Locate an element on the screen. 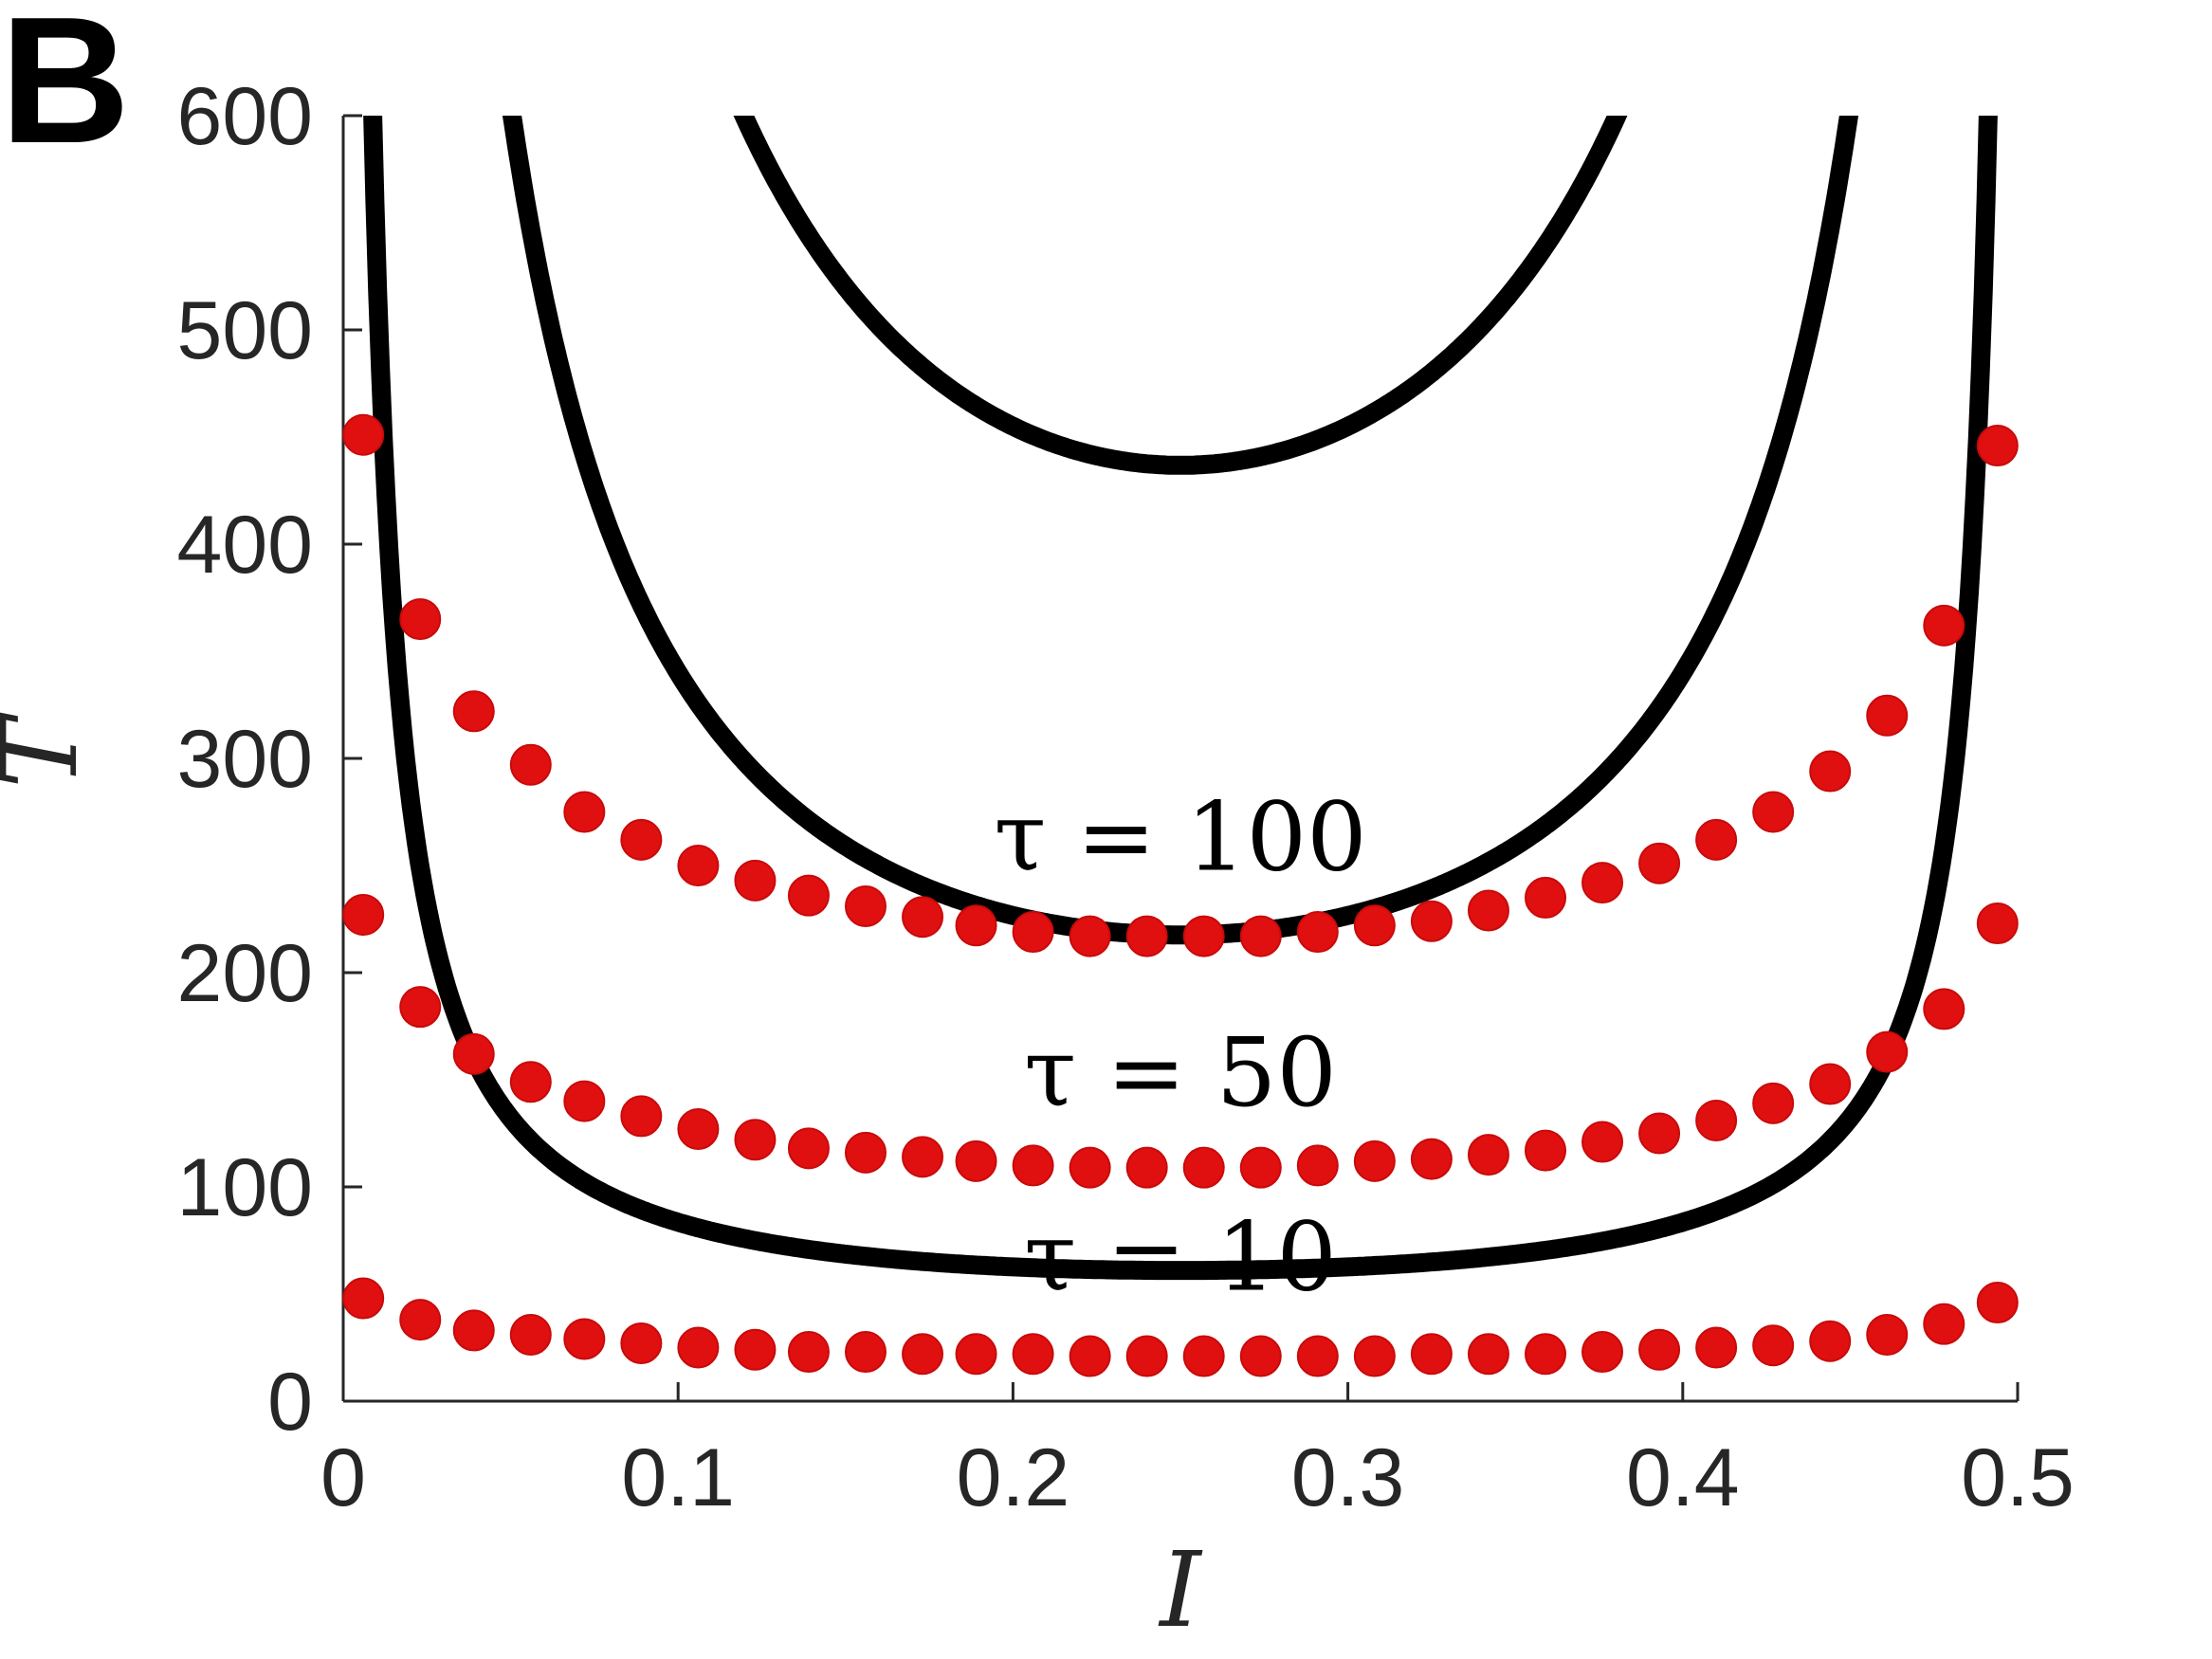 The height and width of the screenshot is (1659, 2212). y-tick-label: 500 is located at coordinates (245, 330).